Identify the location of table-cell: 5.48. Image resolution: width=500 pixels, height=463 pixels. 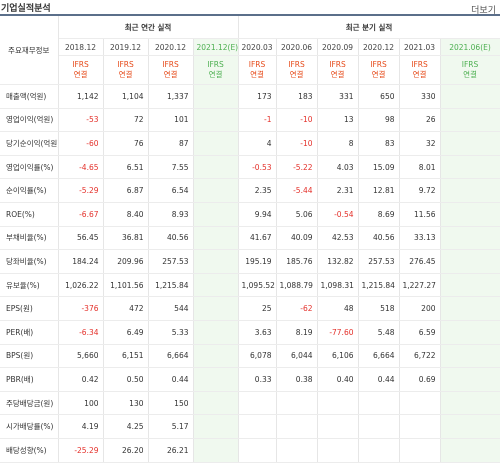
(379, 332).